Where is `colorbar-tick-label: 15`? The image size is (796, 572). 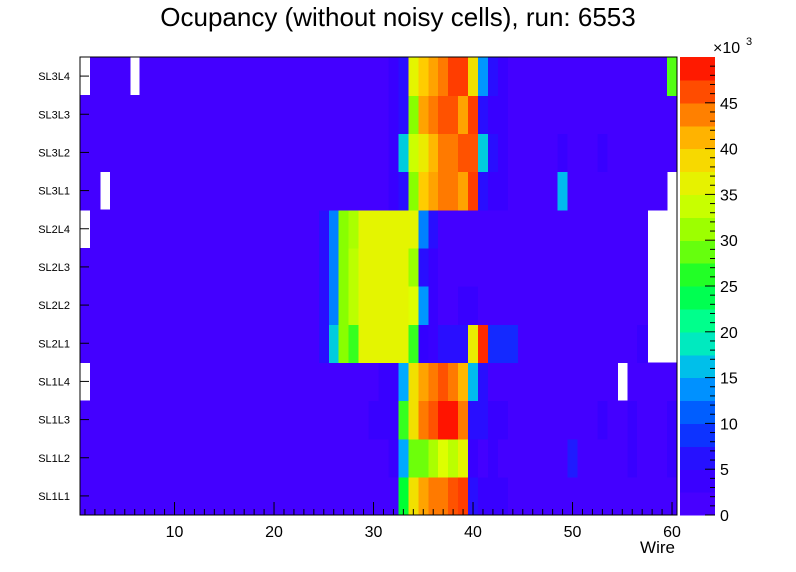 colorbar-tick-label: 15 is located at coordinates (729, 379).